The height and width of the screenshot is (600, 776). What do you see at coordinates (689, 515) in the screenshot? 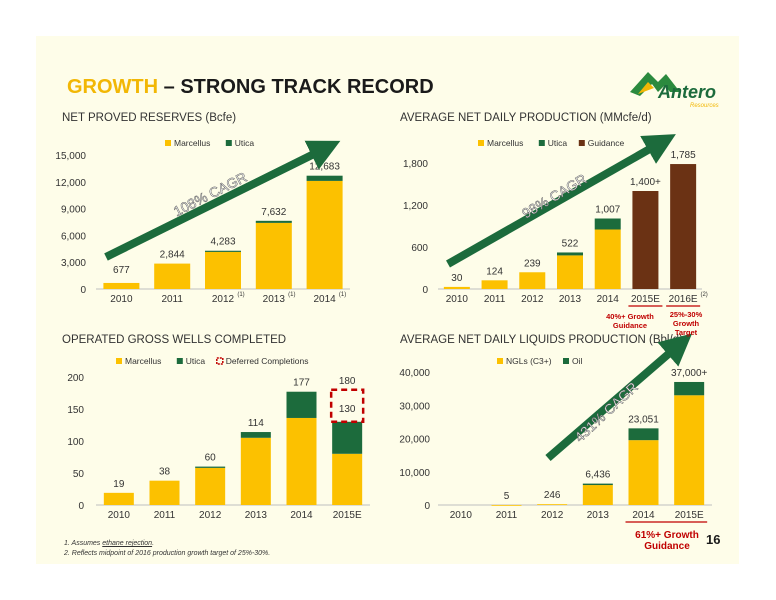
I see `liquids-xtick: 2015E` at bounding box center [689, 515].